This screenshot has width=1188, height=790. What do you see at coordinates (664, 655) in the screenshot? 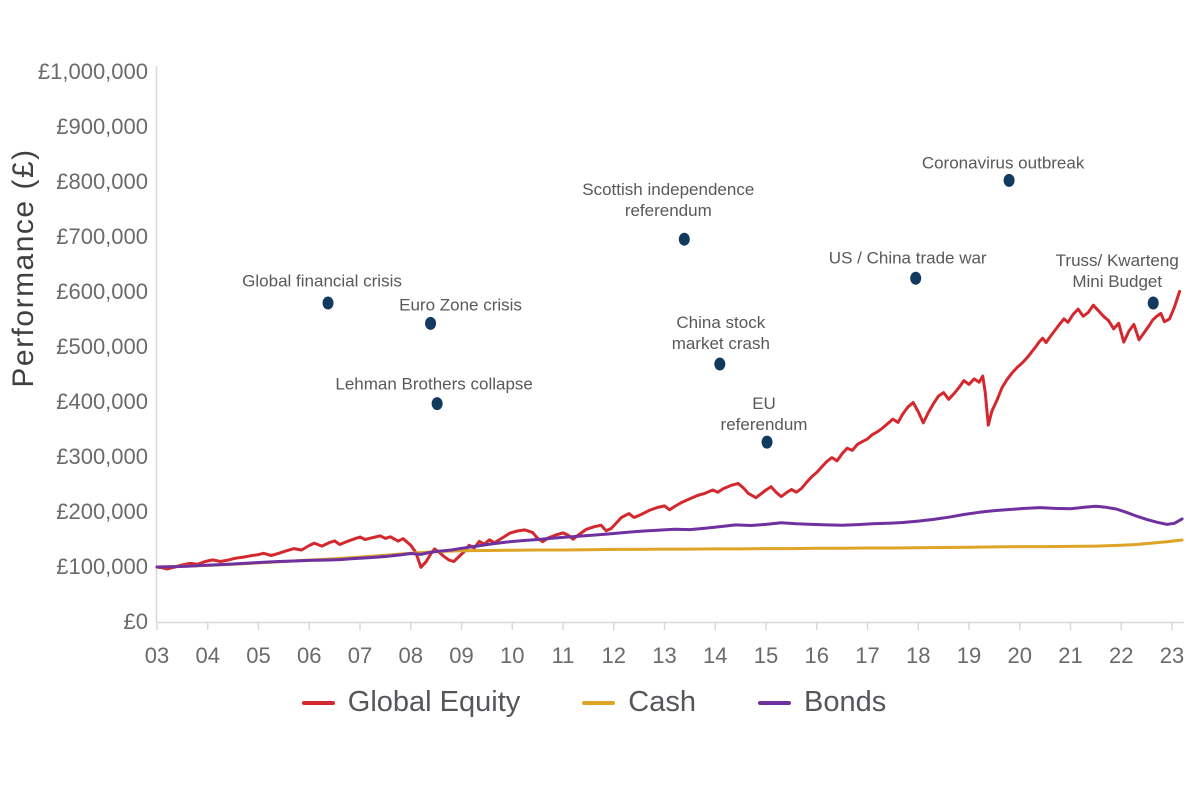
I see `x-tick-label: 13` at bounding box center [664, 655].